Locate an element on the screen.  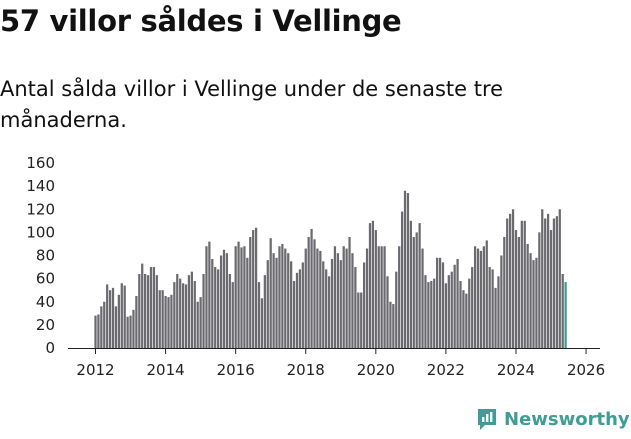
y-tick-label: 100 is located at coordinates (40, 232).